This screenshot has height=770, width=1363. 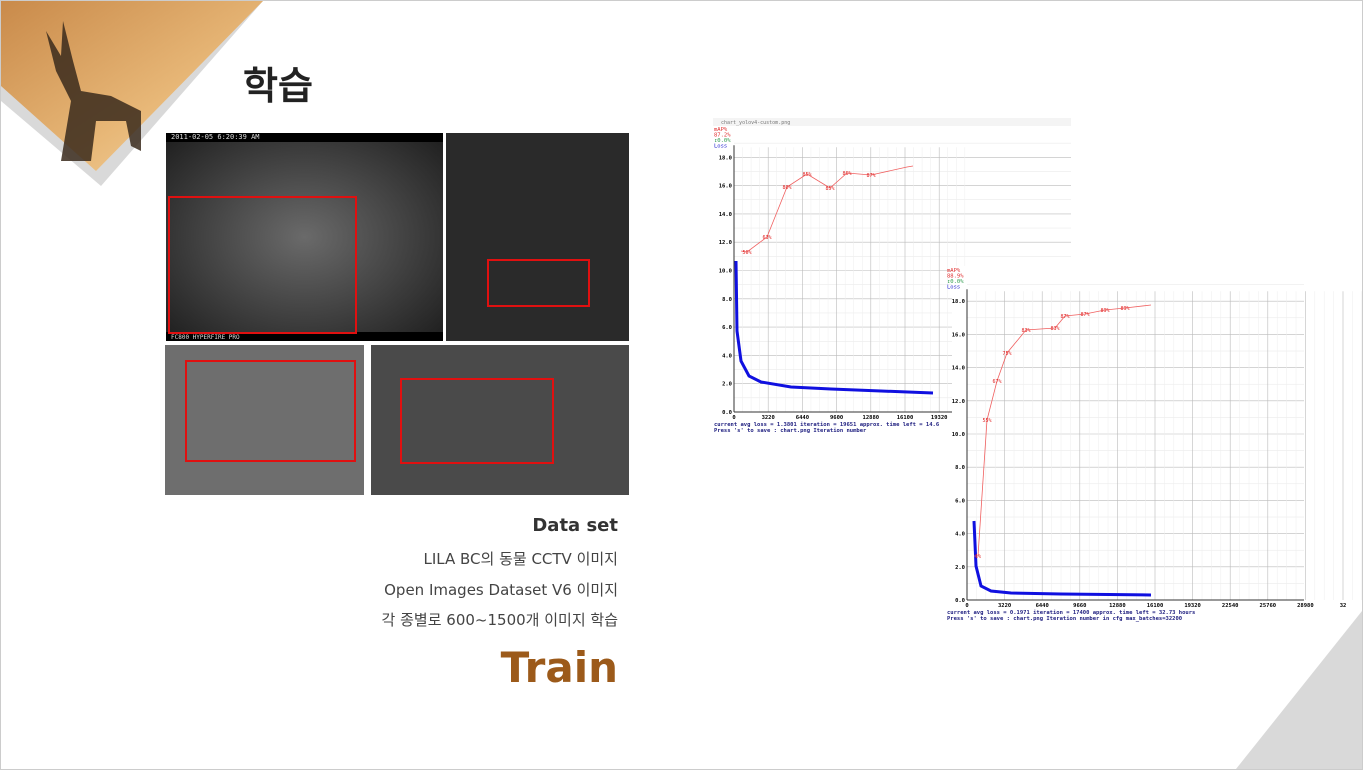 I want to click on slide-title: 학습, so click(x=278, y=86).